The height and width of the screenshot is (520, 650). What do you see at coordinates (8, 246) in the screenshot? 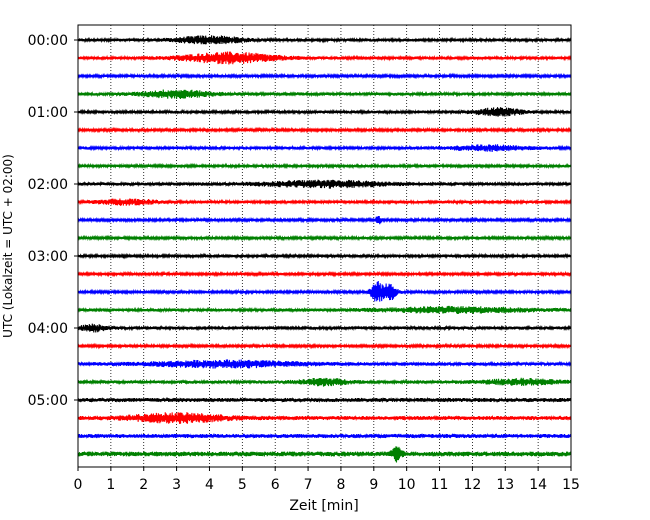
I see `y-axis-label: UTC (Lokalzeit = UTC + 02:00)` at bounding box center [8, 246].